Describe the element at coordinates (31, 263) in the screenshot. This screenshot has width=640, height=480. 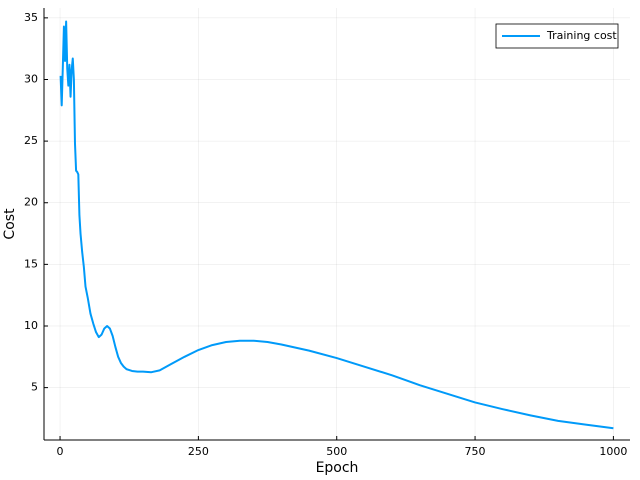
I see `y-tick-label: 15` at that location.